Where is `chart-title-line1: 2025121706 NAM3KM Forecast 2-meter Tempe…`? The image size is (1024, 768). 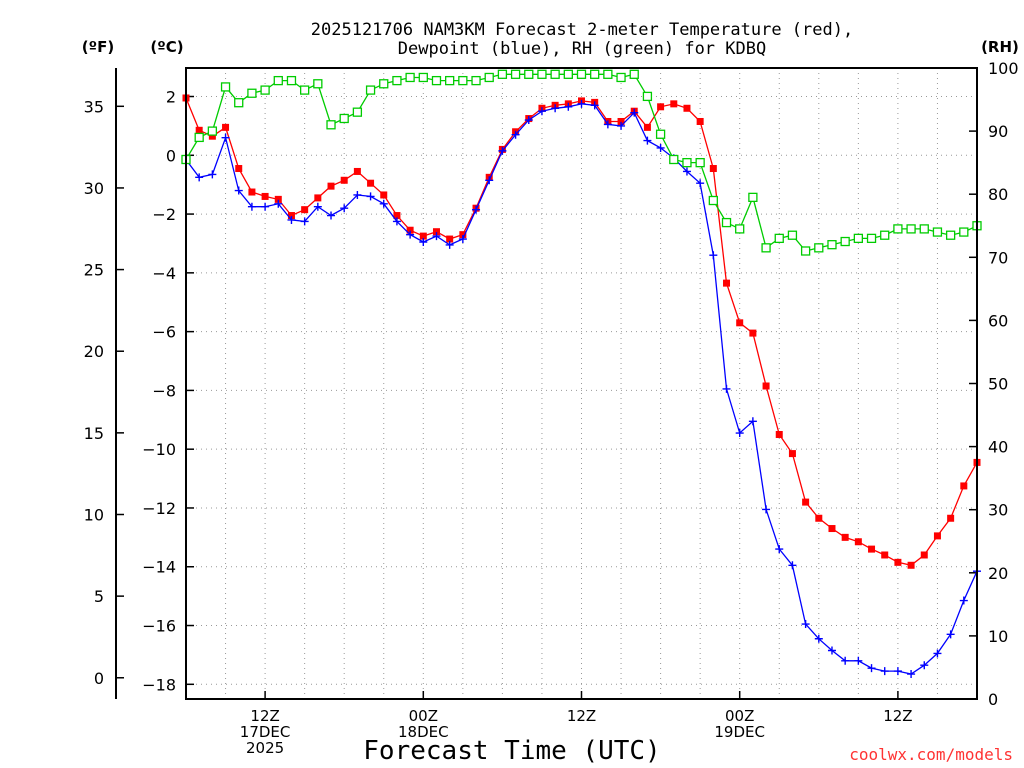 chart-title-line1: 2025121706 NAM3KM Forecast 2-meter Tempe… is located at coordinates (582, 30).